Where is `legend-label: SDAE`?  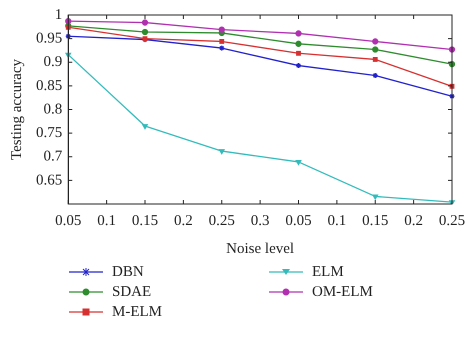 legend-label: SDAE is located at coordinates (132, 292).